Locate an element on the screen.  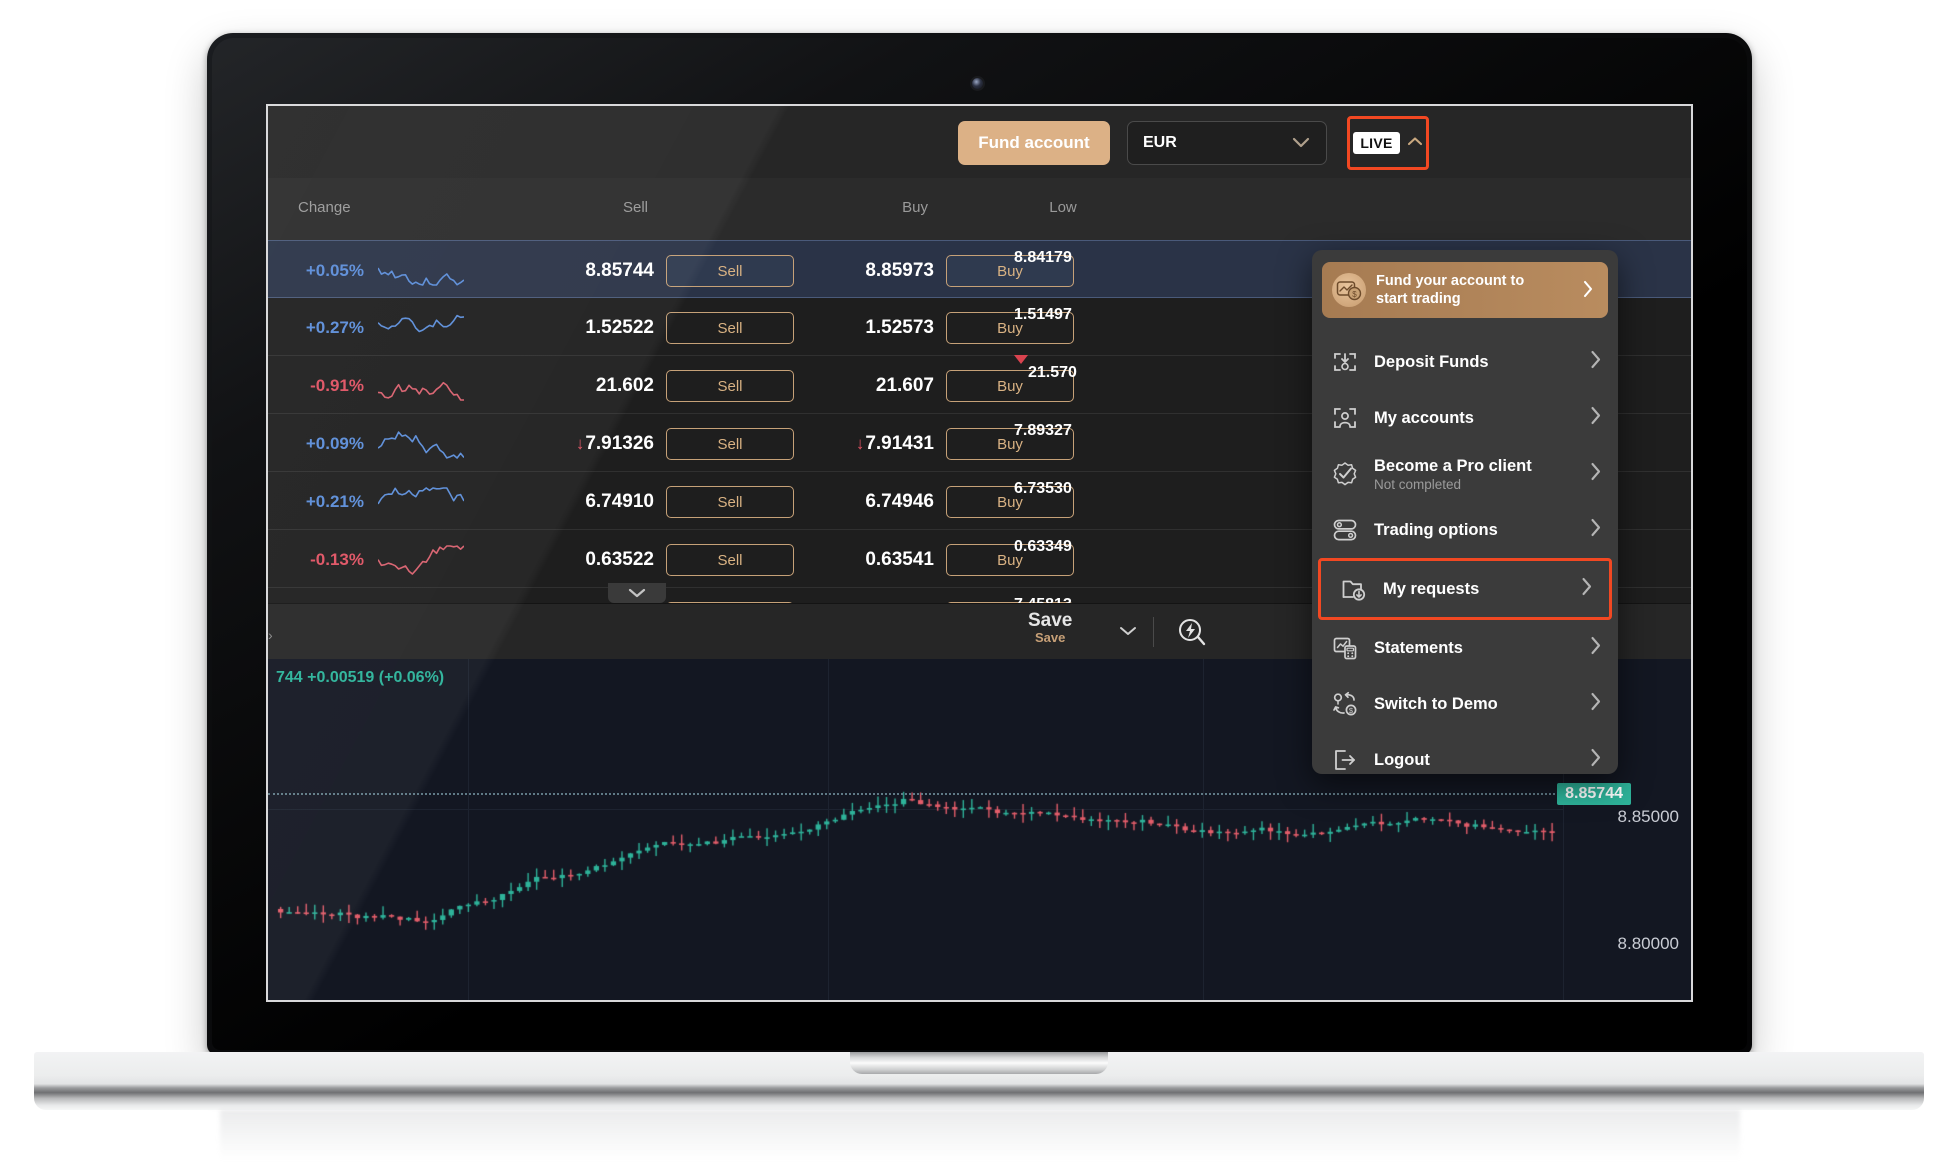
deposit-icon is located at coordinates (1345, 362).